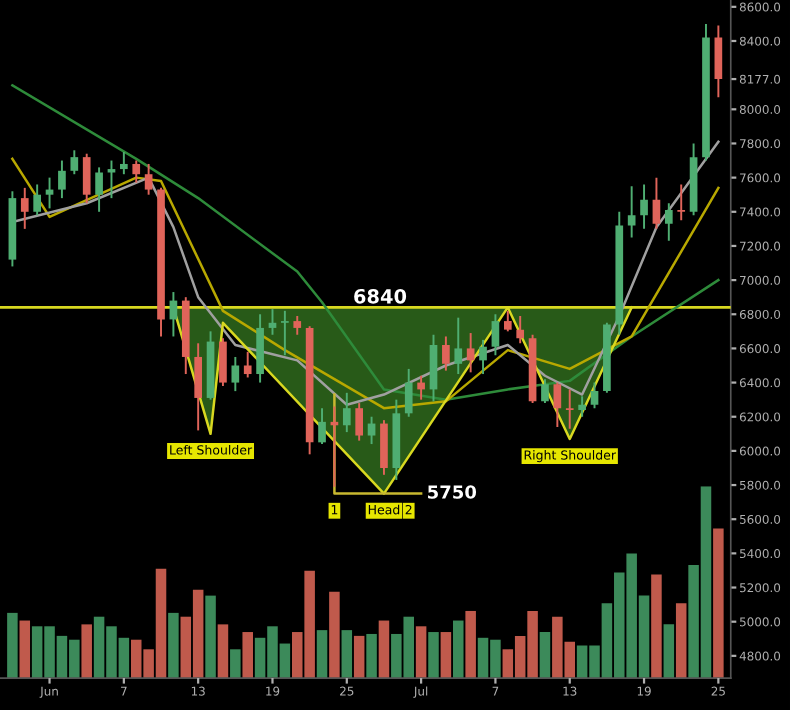 The width and height of the screenshot is (790, 710). What do you see at coordinates (452, 492) in the screenshot?
I see `annotation: 5750` at bounding box center [452, 492].